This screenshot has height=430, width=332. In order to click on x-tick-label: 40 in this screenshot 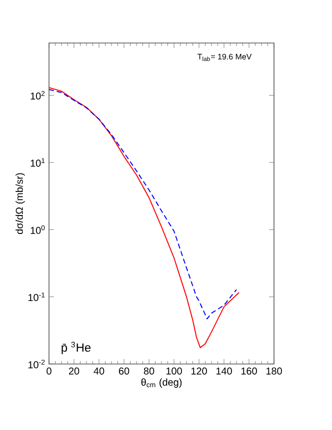, I will do `click(99, 371)`.